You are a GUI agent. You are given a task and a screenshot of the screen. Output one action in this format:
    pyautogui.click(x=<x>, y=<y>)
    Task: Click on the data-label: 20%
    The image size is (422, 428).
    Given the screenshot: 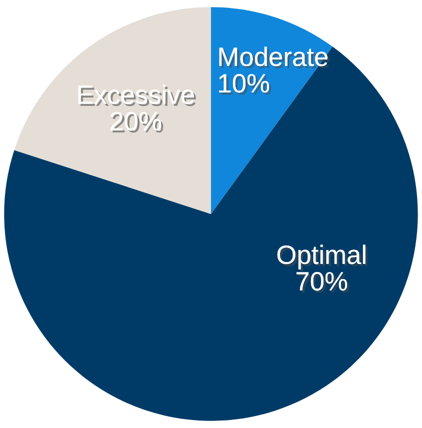 What is the action you would take?
    pyautogui.click(x=137, y=122)
    